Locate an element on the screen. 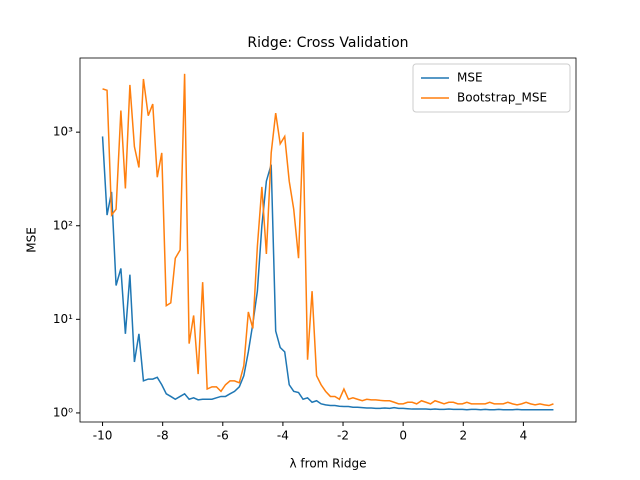 This screenshot has height=480, width=640. legend-label: Bootstrap_MSE is located at coordinates (502, 98).